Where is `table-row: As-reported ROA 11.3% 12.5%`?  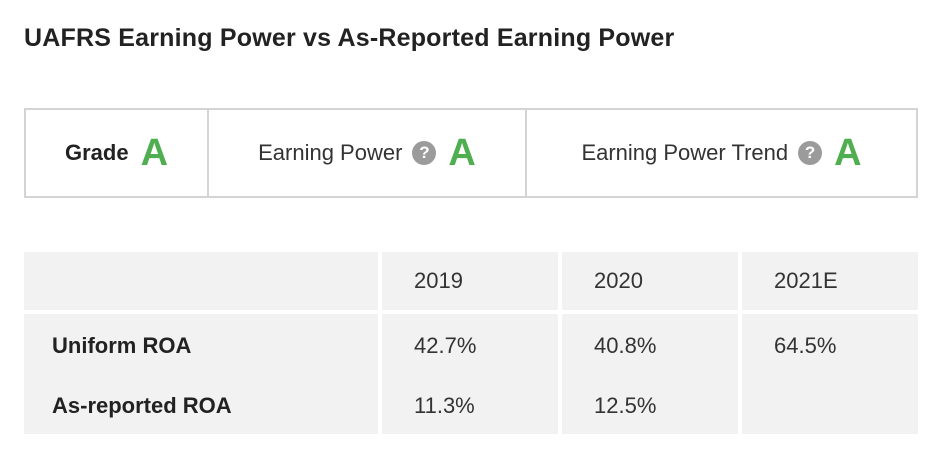 table-row: As-reported ROA 11.3% 12.5% is located at coordinates (471, 406).